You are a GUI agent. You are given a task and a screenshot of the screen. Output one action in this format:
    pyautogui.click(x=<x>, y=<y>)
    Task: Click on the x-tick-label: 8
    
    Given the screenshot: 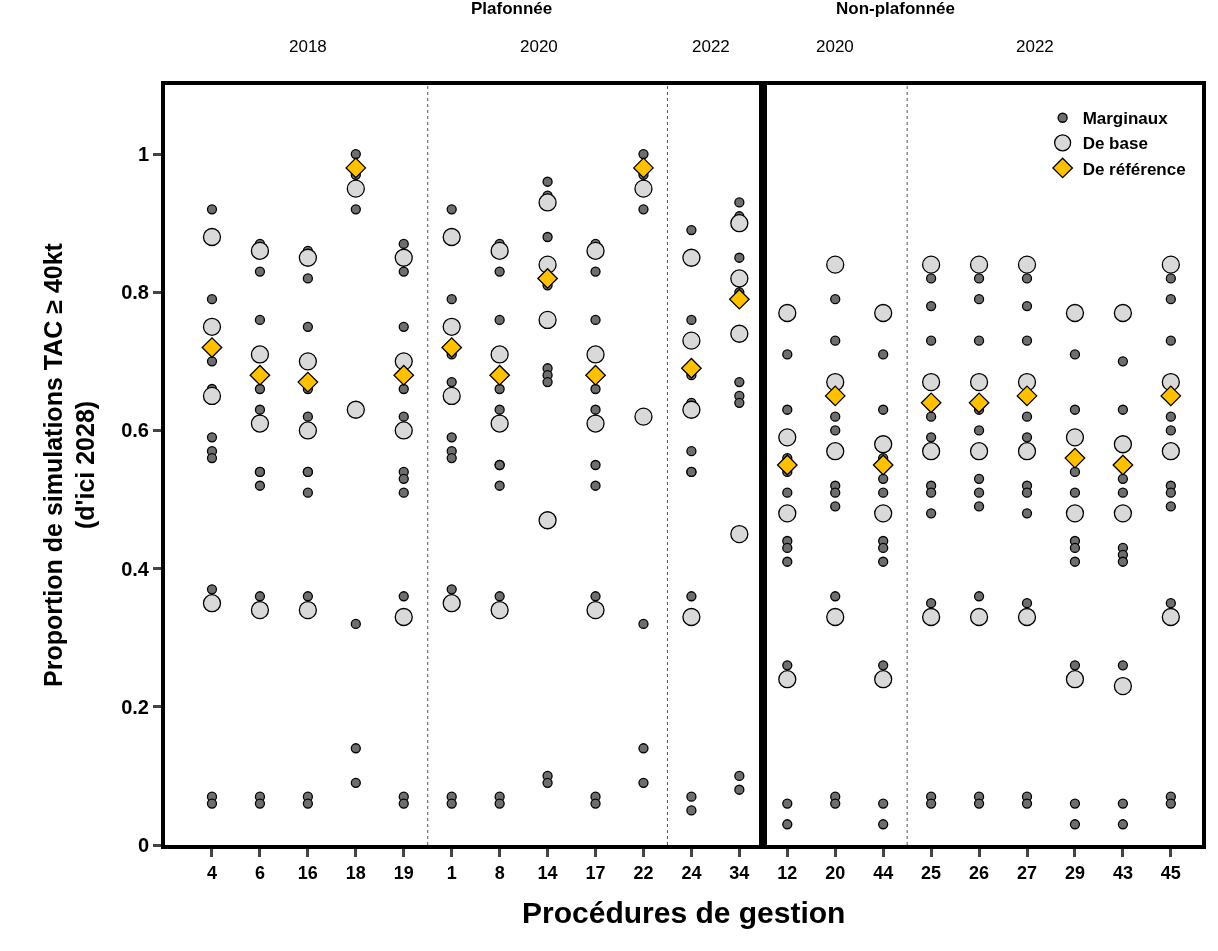 What is the action you would take?
    pyautogui.click(x=499, y=872)
    